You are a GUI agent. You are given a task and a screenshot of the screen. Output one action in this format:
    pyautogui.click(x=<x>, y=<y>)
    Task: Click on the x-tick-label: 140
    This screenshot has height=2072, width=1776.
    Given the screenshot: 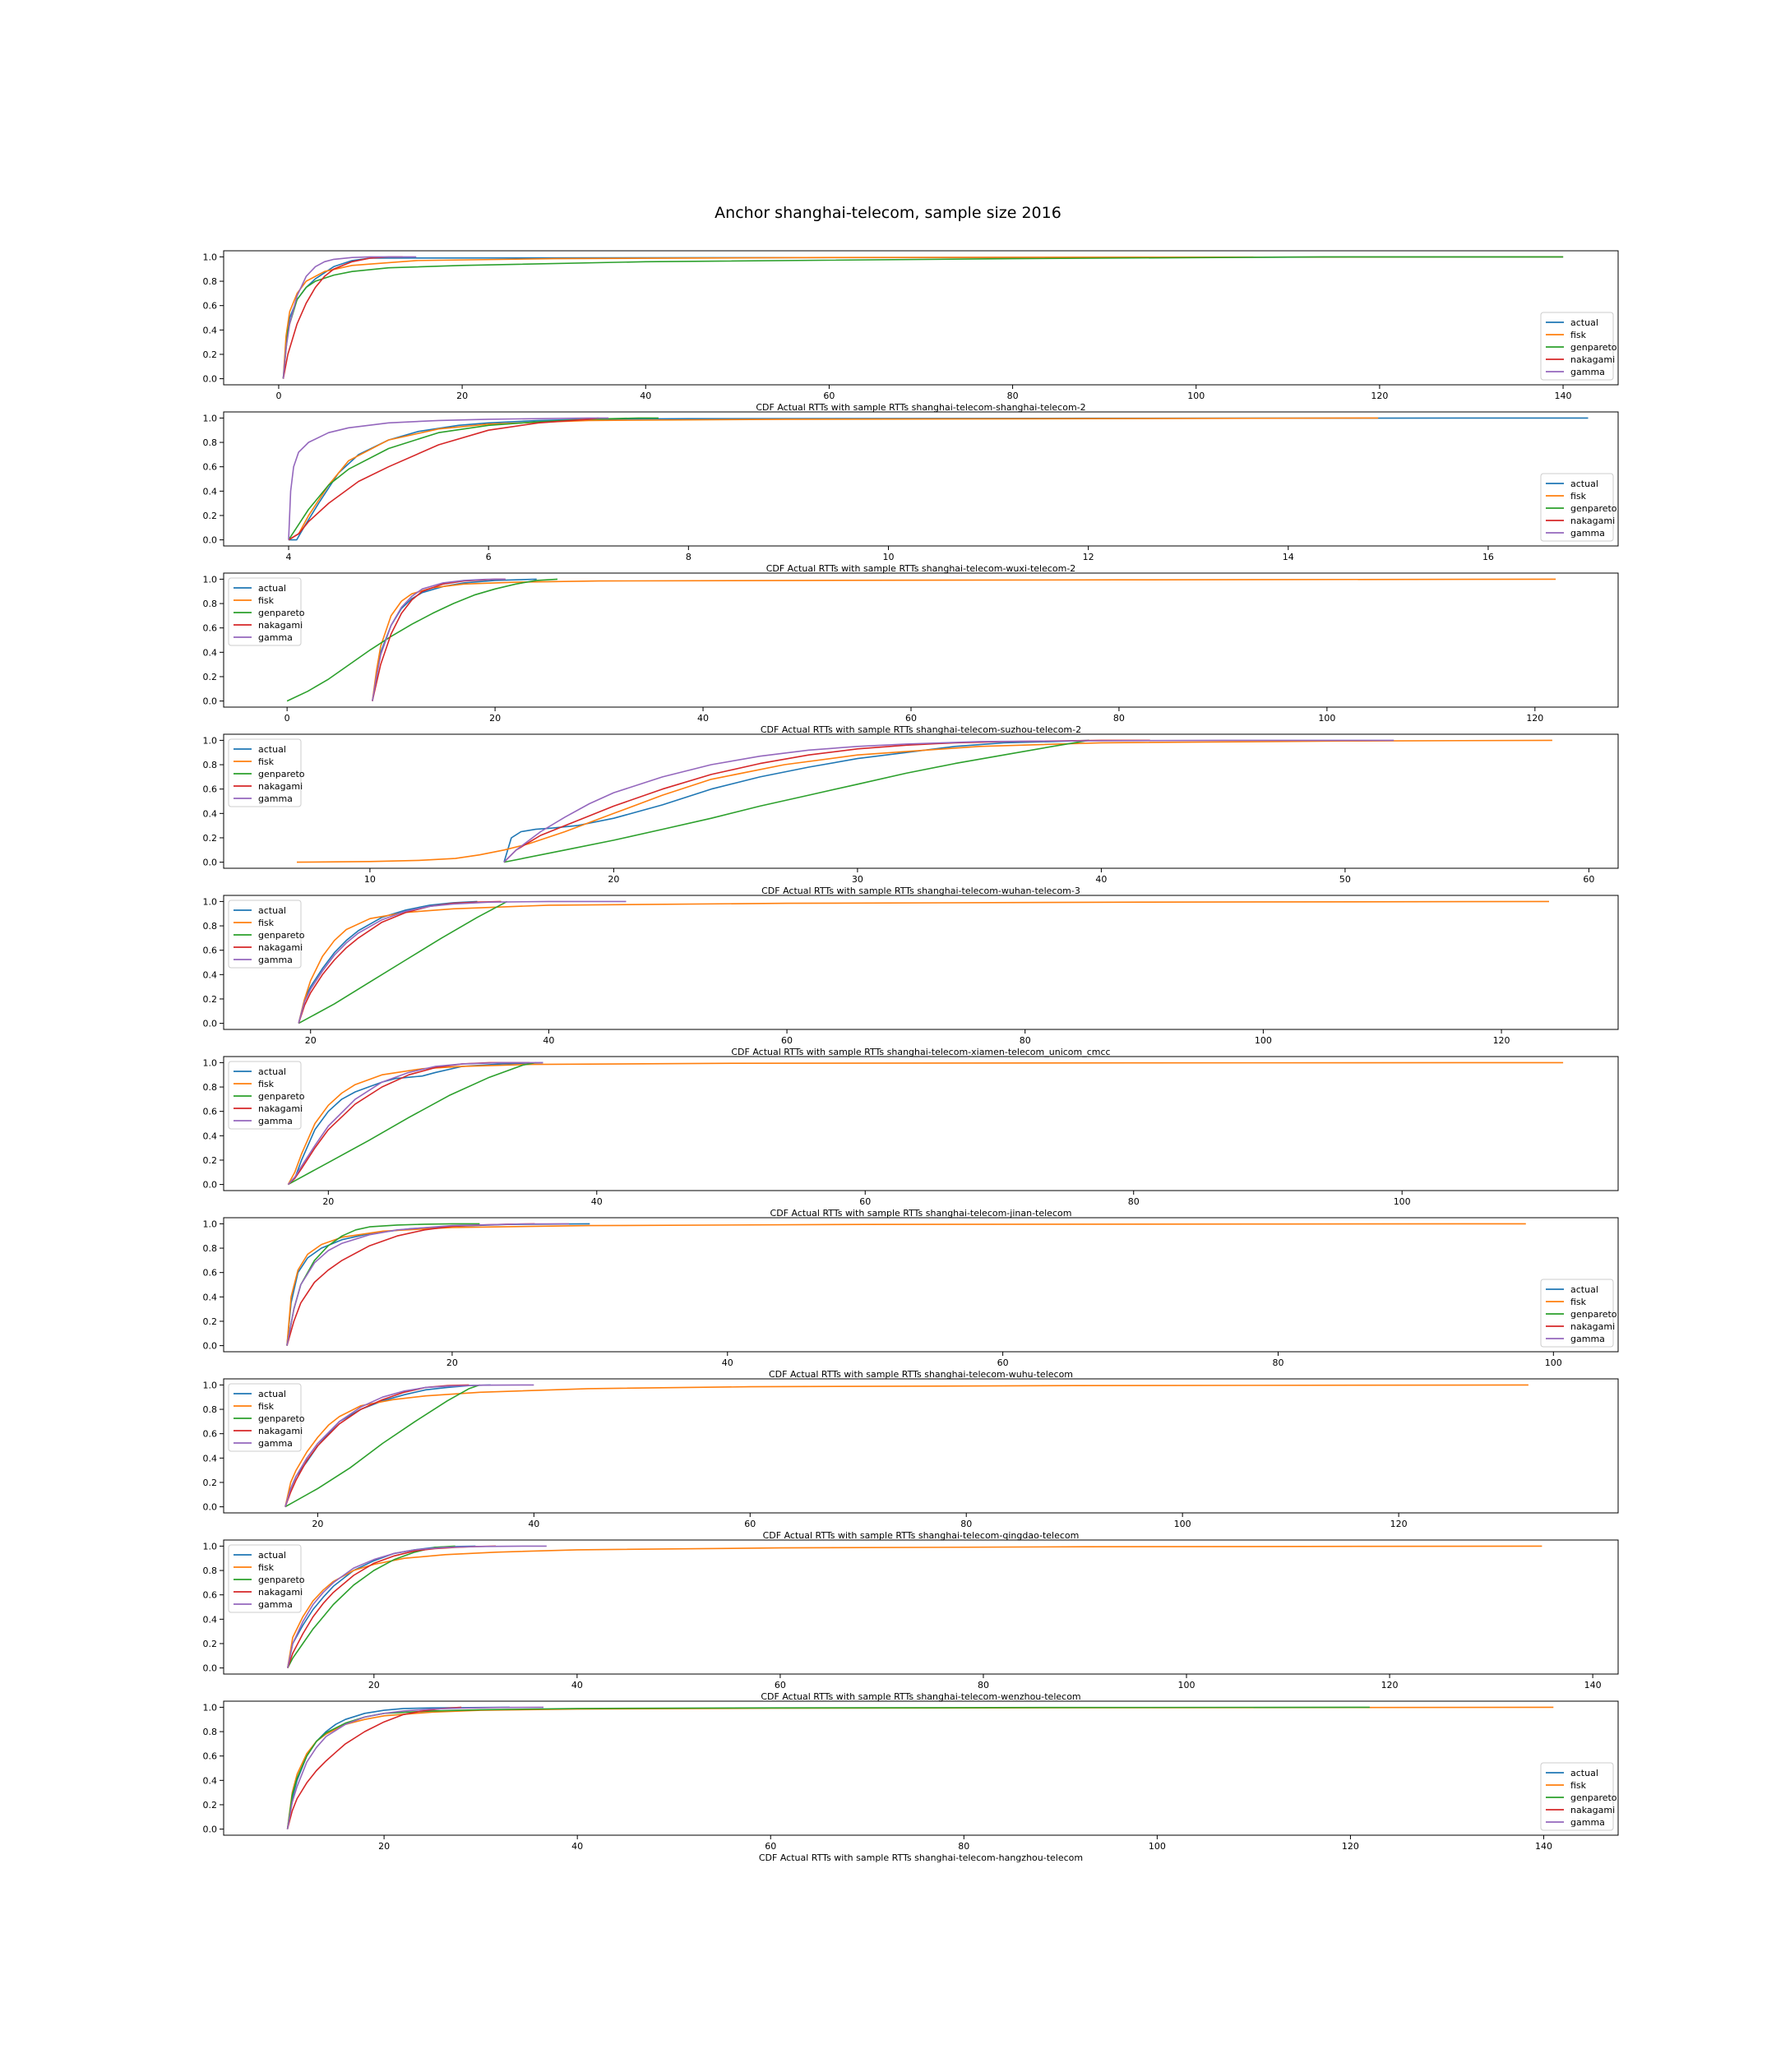 What is the action you would take?
    pyautogui.click(x=1593, y=1685)
    